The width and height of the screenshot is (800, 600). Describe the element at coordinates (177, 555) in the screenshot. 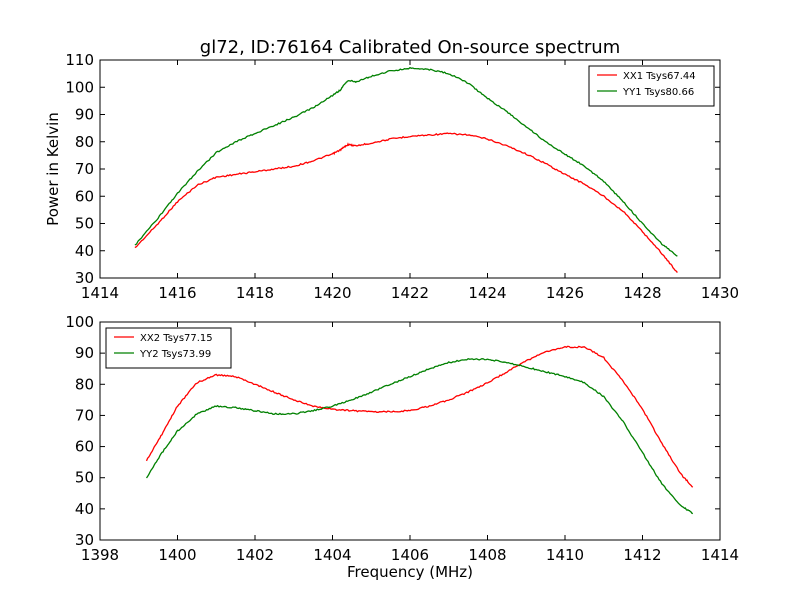

I see `x-tick-label: 1400` at that location.